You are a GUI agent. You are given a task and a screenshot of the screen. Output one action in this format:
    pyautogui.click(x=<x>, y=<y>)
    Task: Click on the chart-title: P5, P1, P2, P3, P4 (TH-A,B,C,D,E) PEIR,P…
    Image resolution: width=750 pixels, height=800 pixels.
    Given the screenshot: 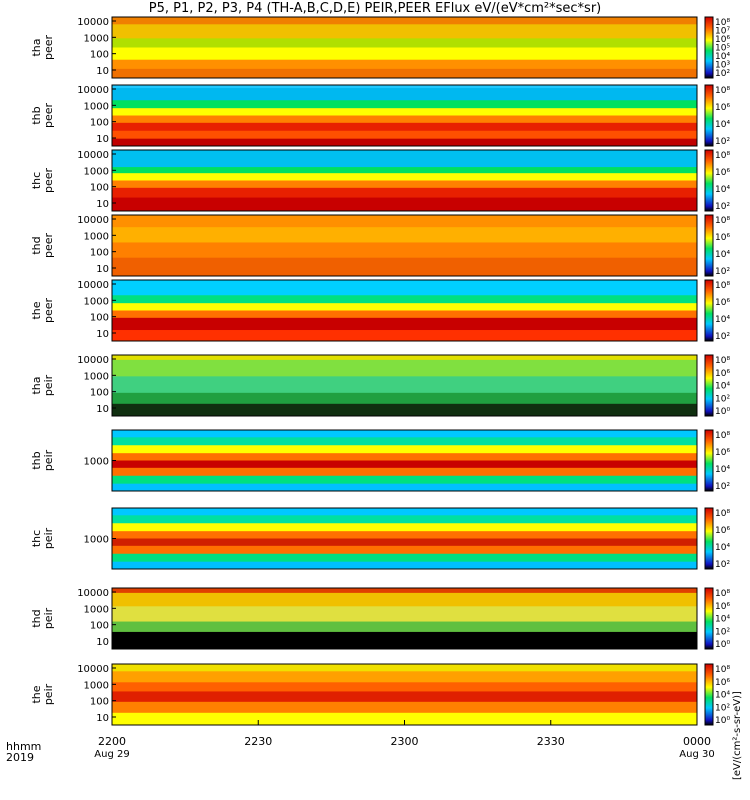 What is the action you would take?
    pyautogui.click(x=375, y=8)
    